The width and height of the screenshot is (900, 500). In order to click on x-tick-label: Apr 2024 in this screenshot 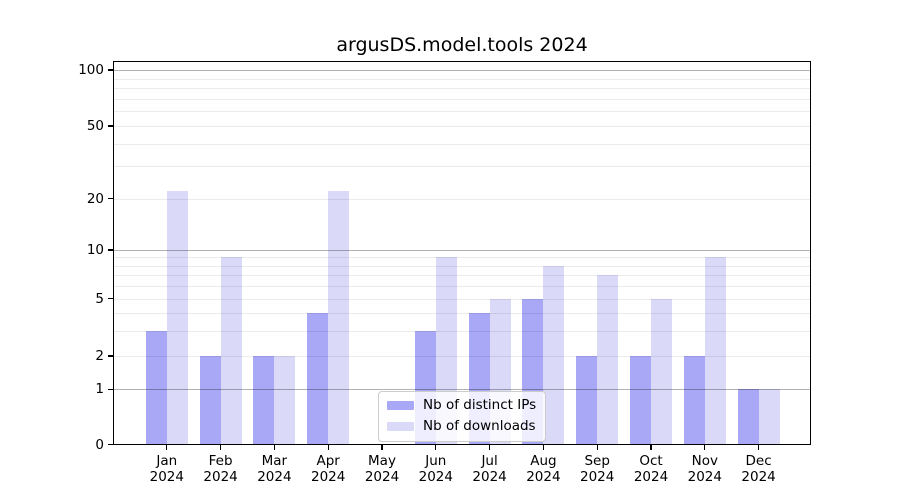, I will do `click(328, 469)`.